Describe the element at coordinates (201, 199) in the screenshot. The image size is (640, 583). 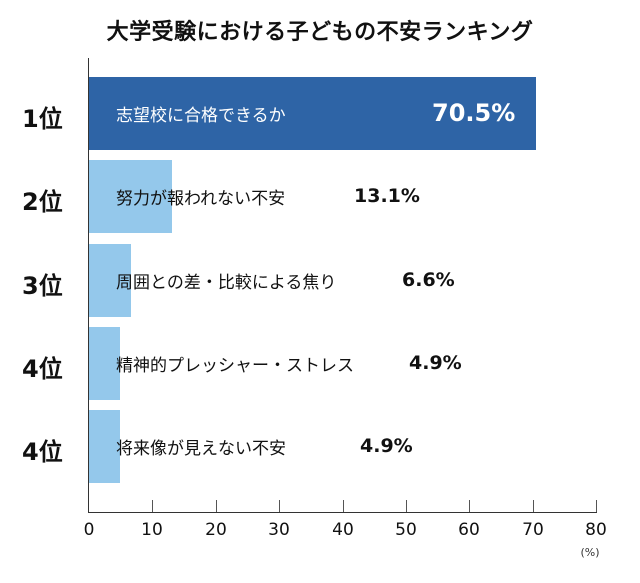
I see `bar-label: 努力が報われない不安` at that location.